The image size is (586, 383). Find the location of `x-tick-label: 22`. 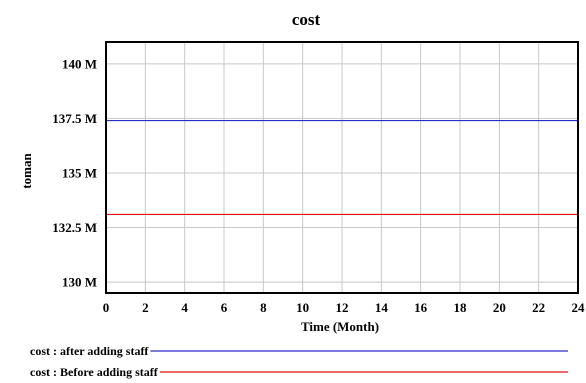

x-tick-label: 22 is located at coordinates (538, 307).